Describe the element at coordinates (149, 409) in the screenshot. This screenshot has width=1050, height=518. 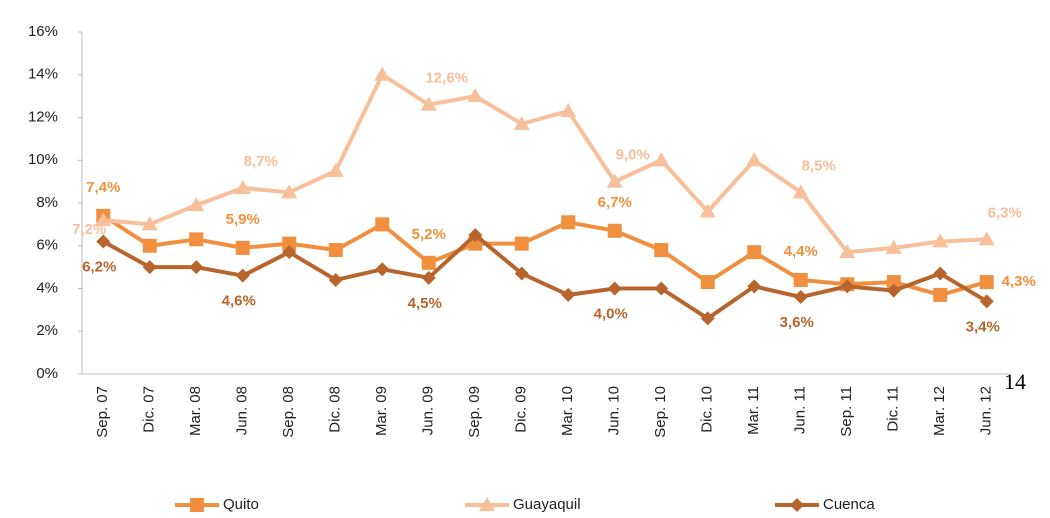
I see `x-tick-label: Dic. 07` at that location.